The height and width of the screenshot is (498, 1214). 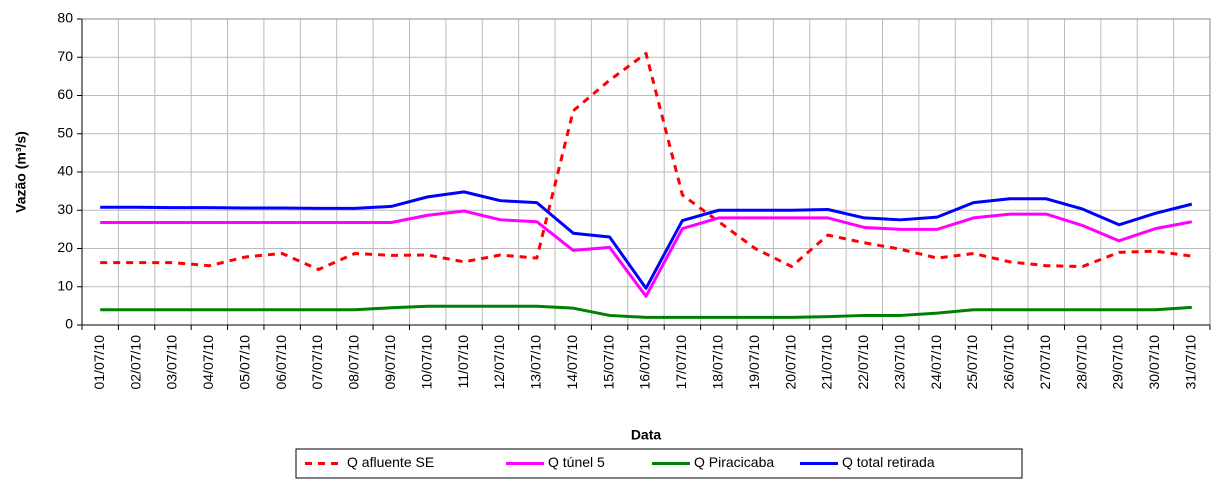 I want to click on x-tick-label: 16/07/10, so click(x=645, y=362).